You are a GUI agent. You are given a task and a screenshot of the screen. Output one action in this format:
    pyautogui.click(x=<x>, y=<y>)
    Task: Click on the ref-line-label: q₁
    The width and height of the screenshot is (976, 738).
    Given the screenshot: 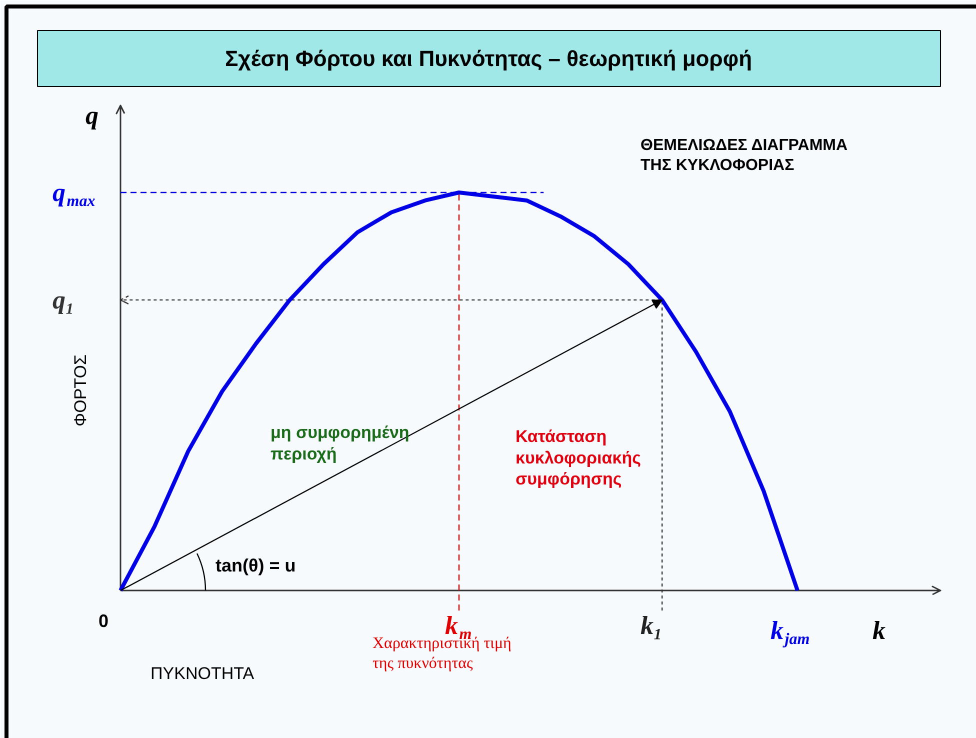 What is the action you would take?
    pyautogui.click(x=63, y=299)
    